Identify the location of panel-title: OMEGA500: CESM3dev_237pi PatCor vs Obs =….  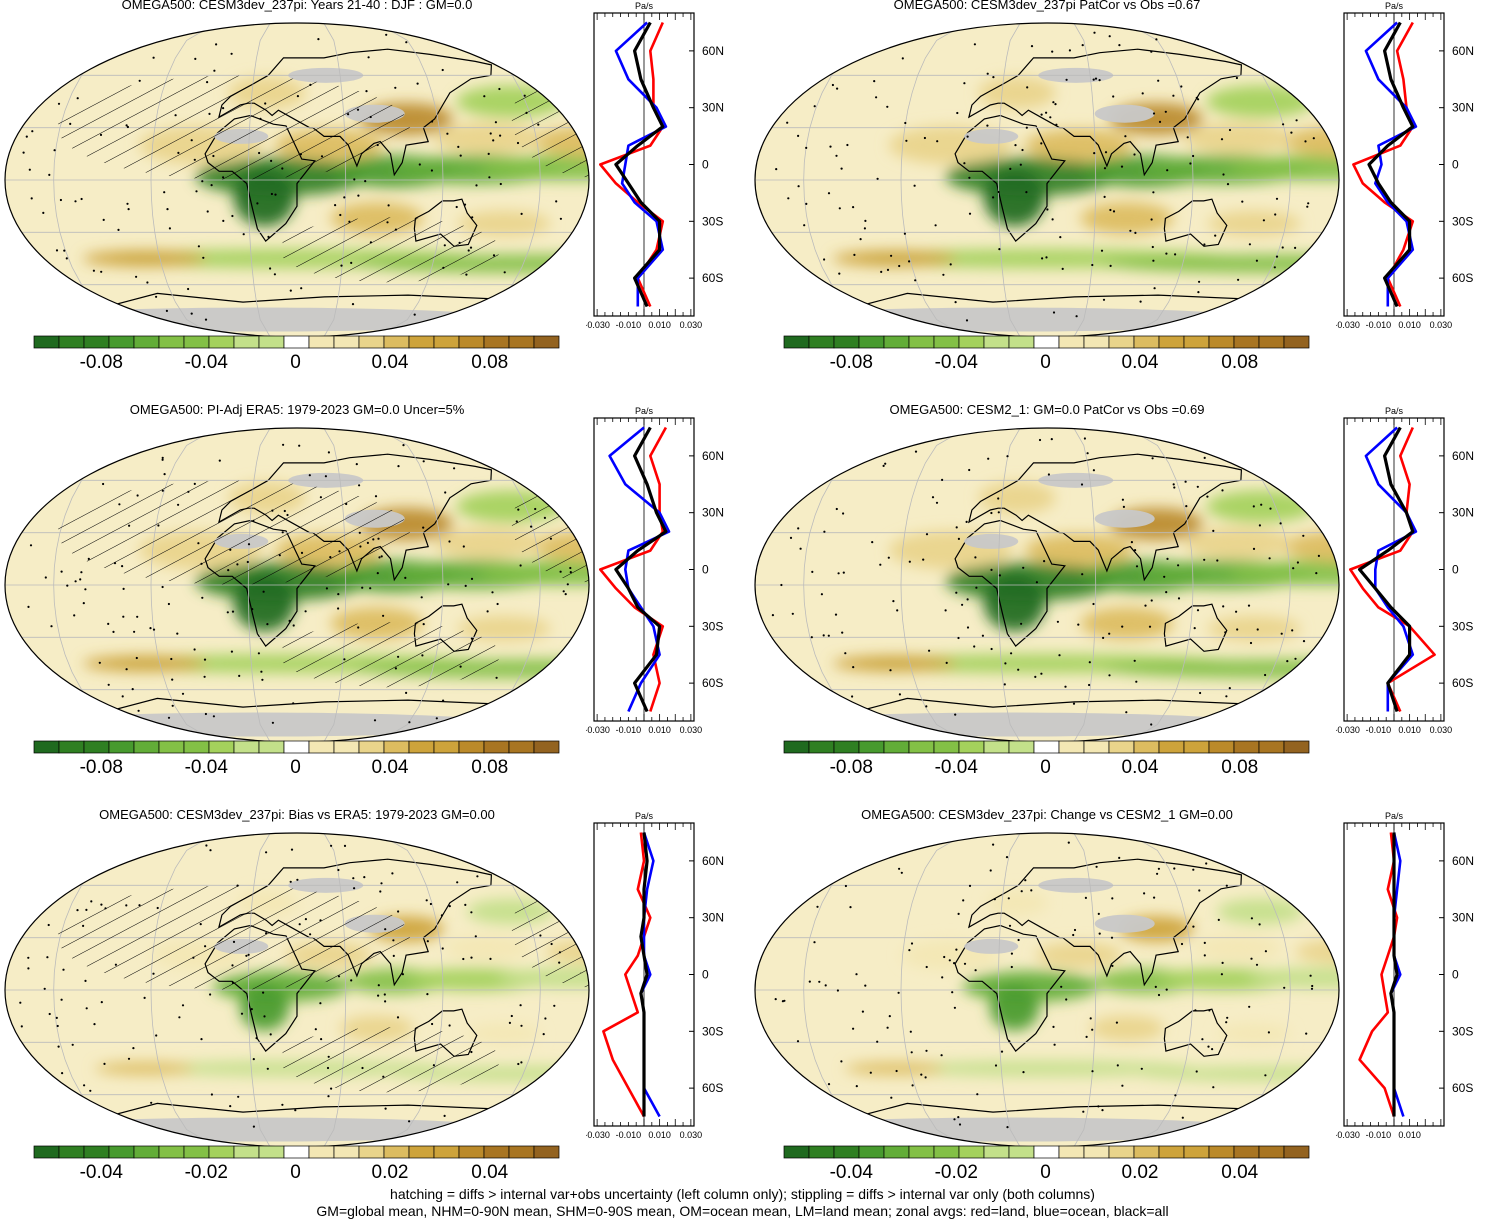
(1047, 6).